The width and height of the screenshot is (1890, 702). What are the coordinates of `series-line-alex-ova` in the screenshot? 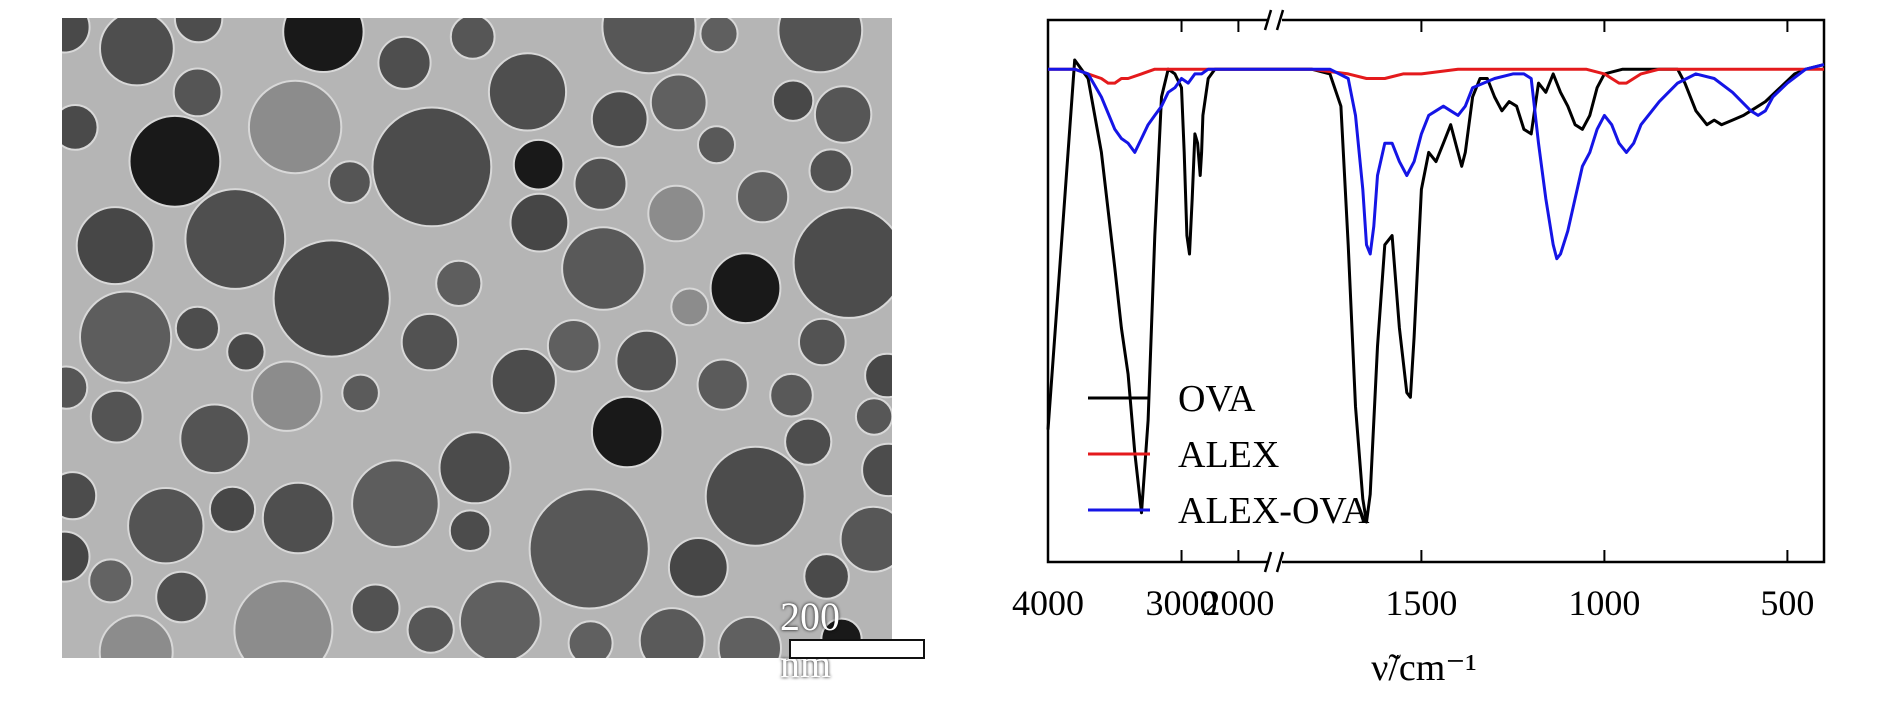 It's located at (1436, 162).